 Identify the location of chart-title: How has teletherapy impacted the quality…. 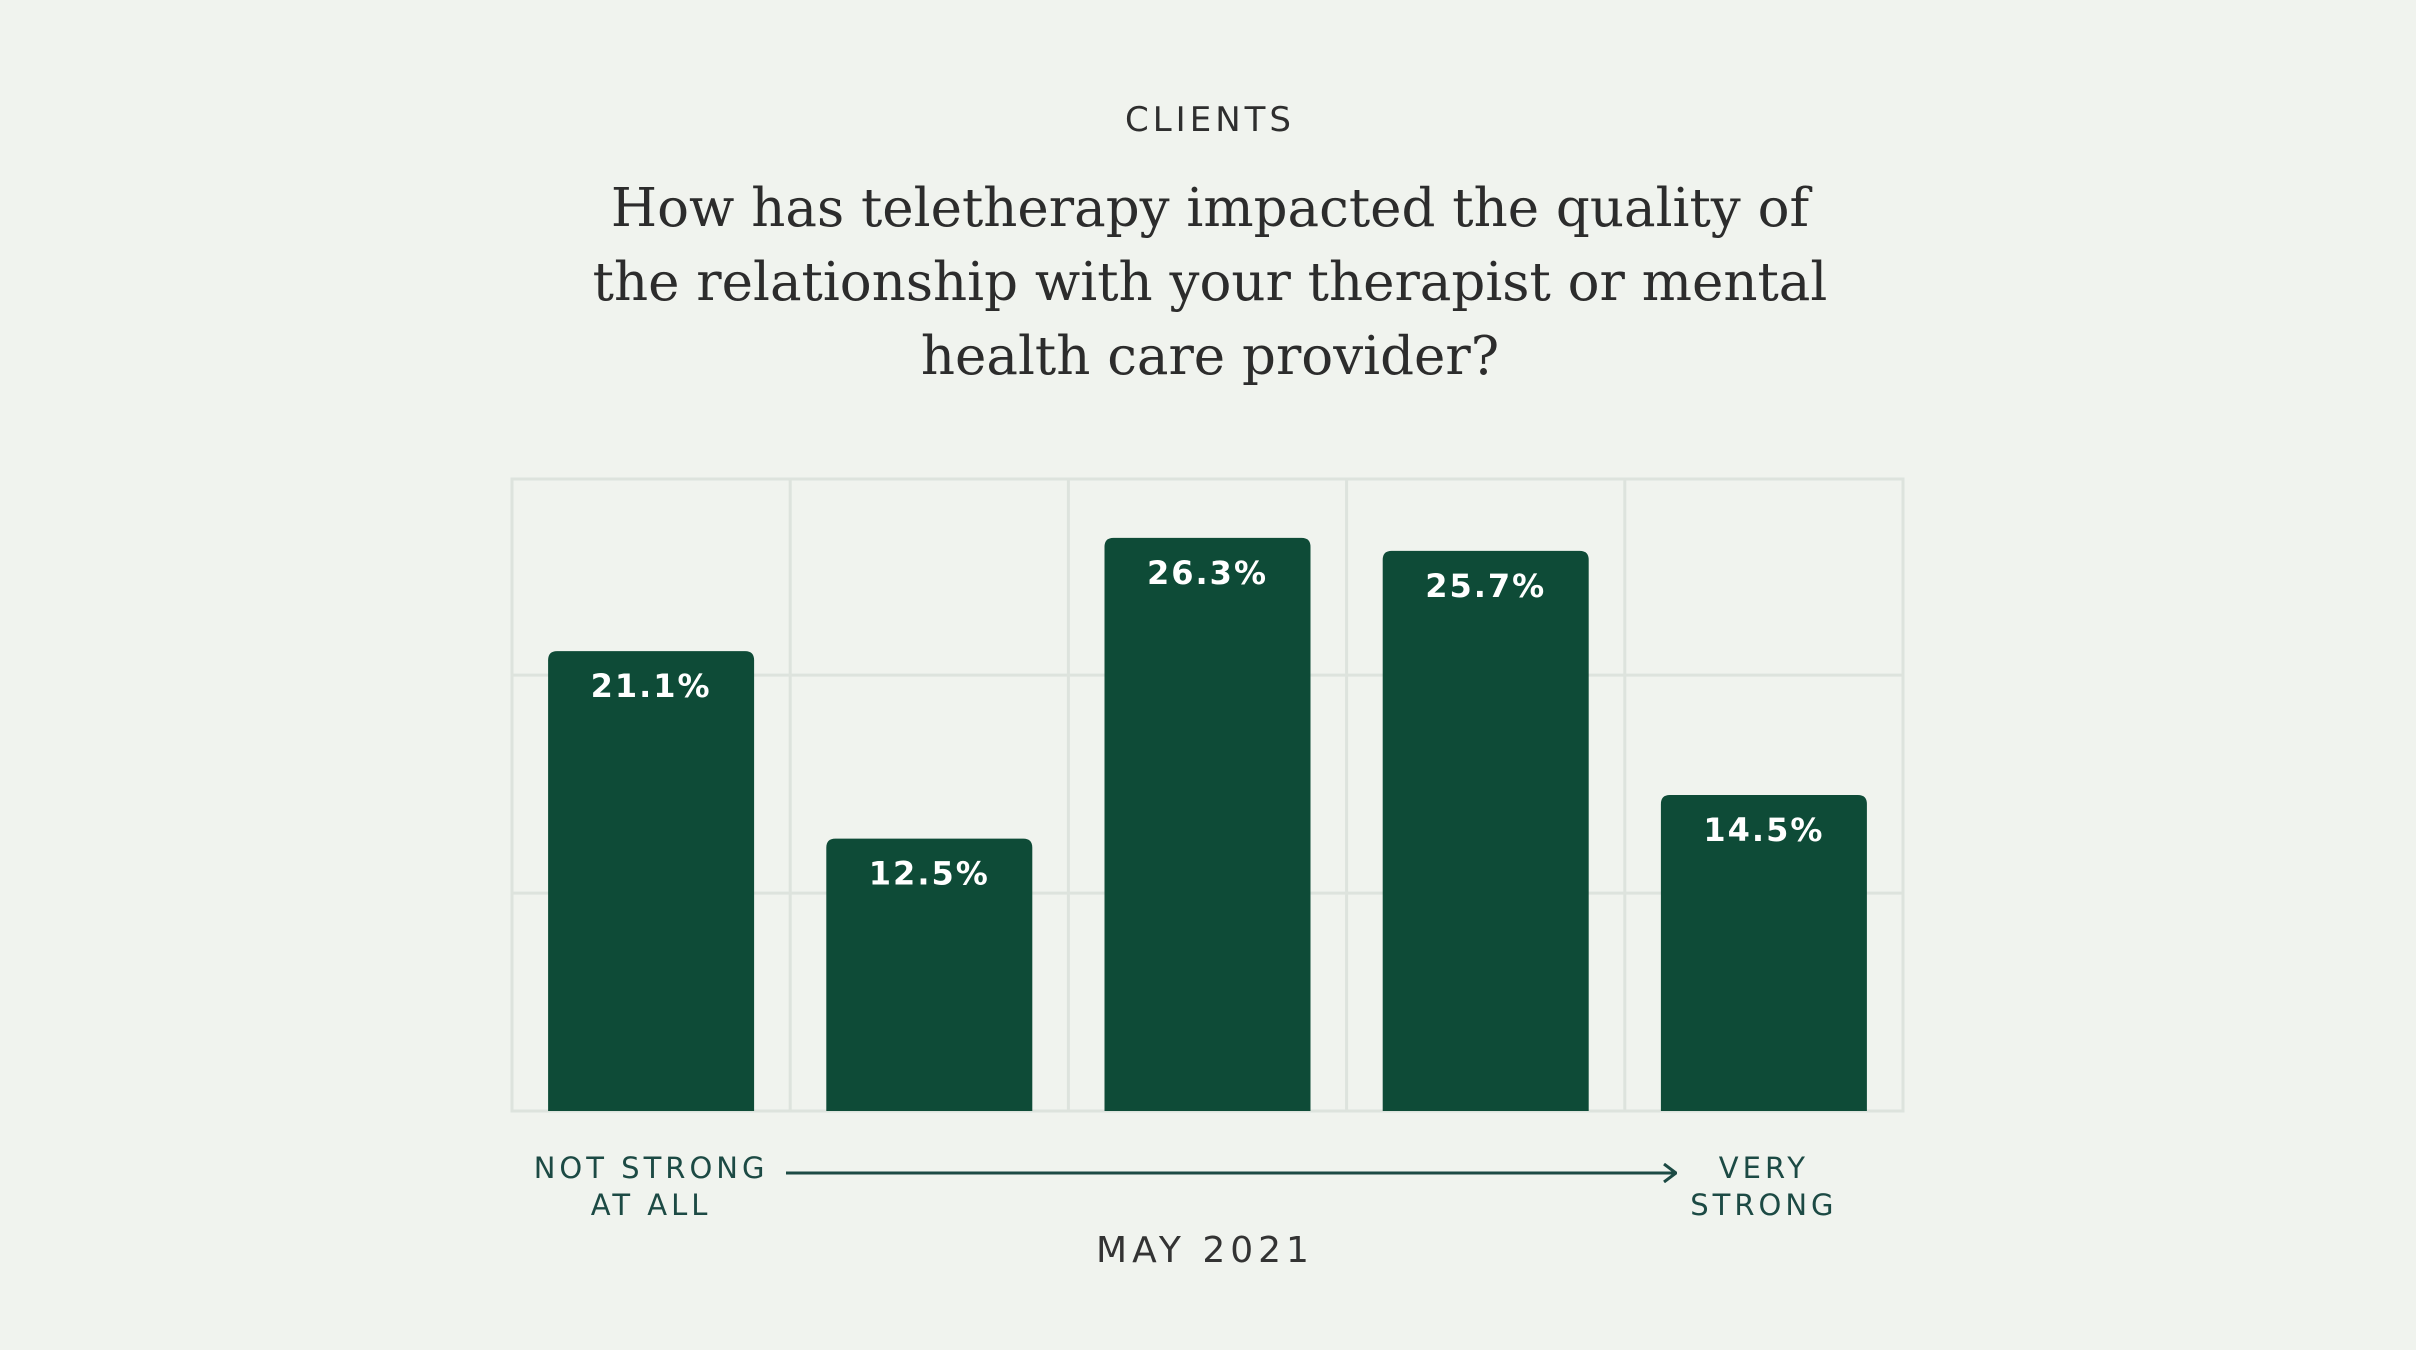
(1210, 282).